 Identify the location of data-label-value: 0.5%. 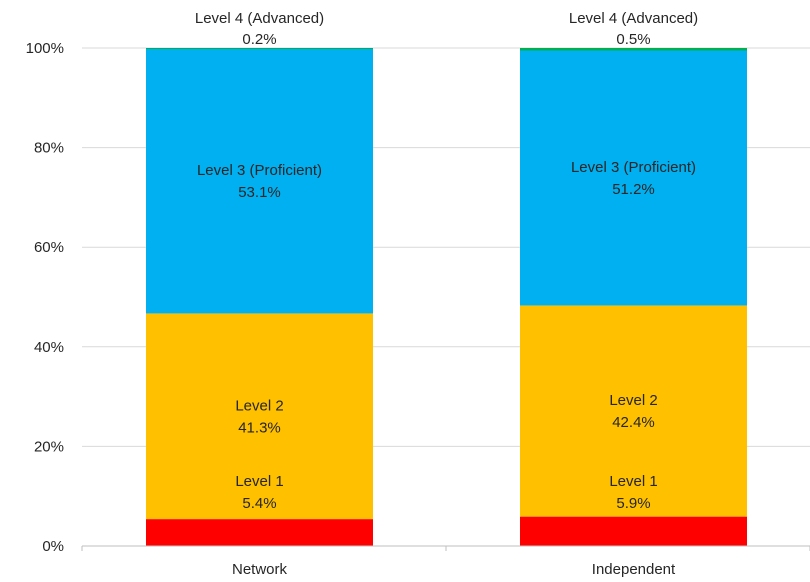
(633, 39).